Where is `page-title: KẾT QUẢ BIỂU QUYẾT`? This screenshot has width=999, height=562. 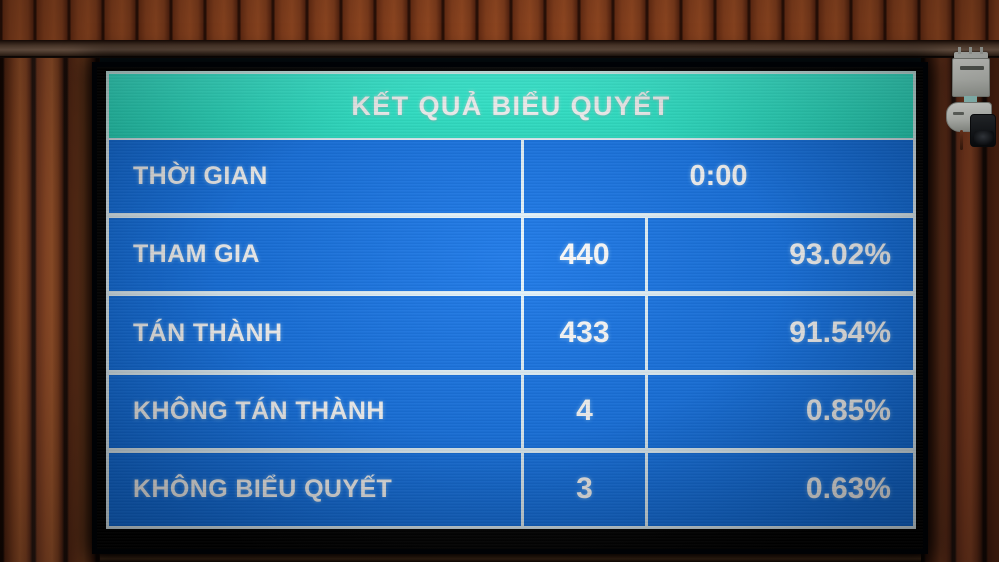 page-title: KẾT QUẢ BIỂU QUYẾT is located at coordinates (511, 105).